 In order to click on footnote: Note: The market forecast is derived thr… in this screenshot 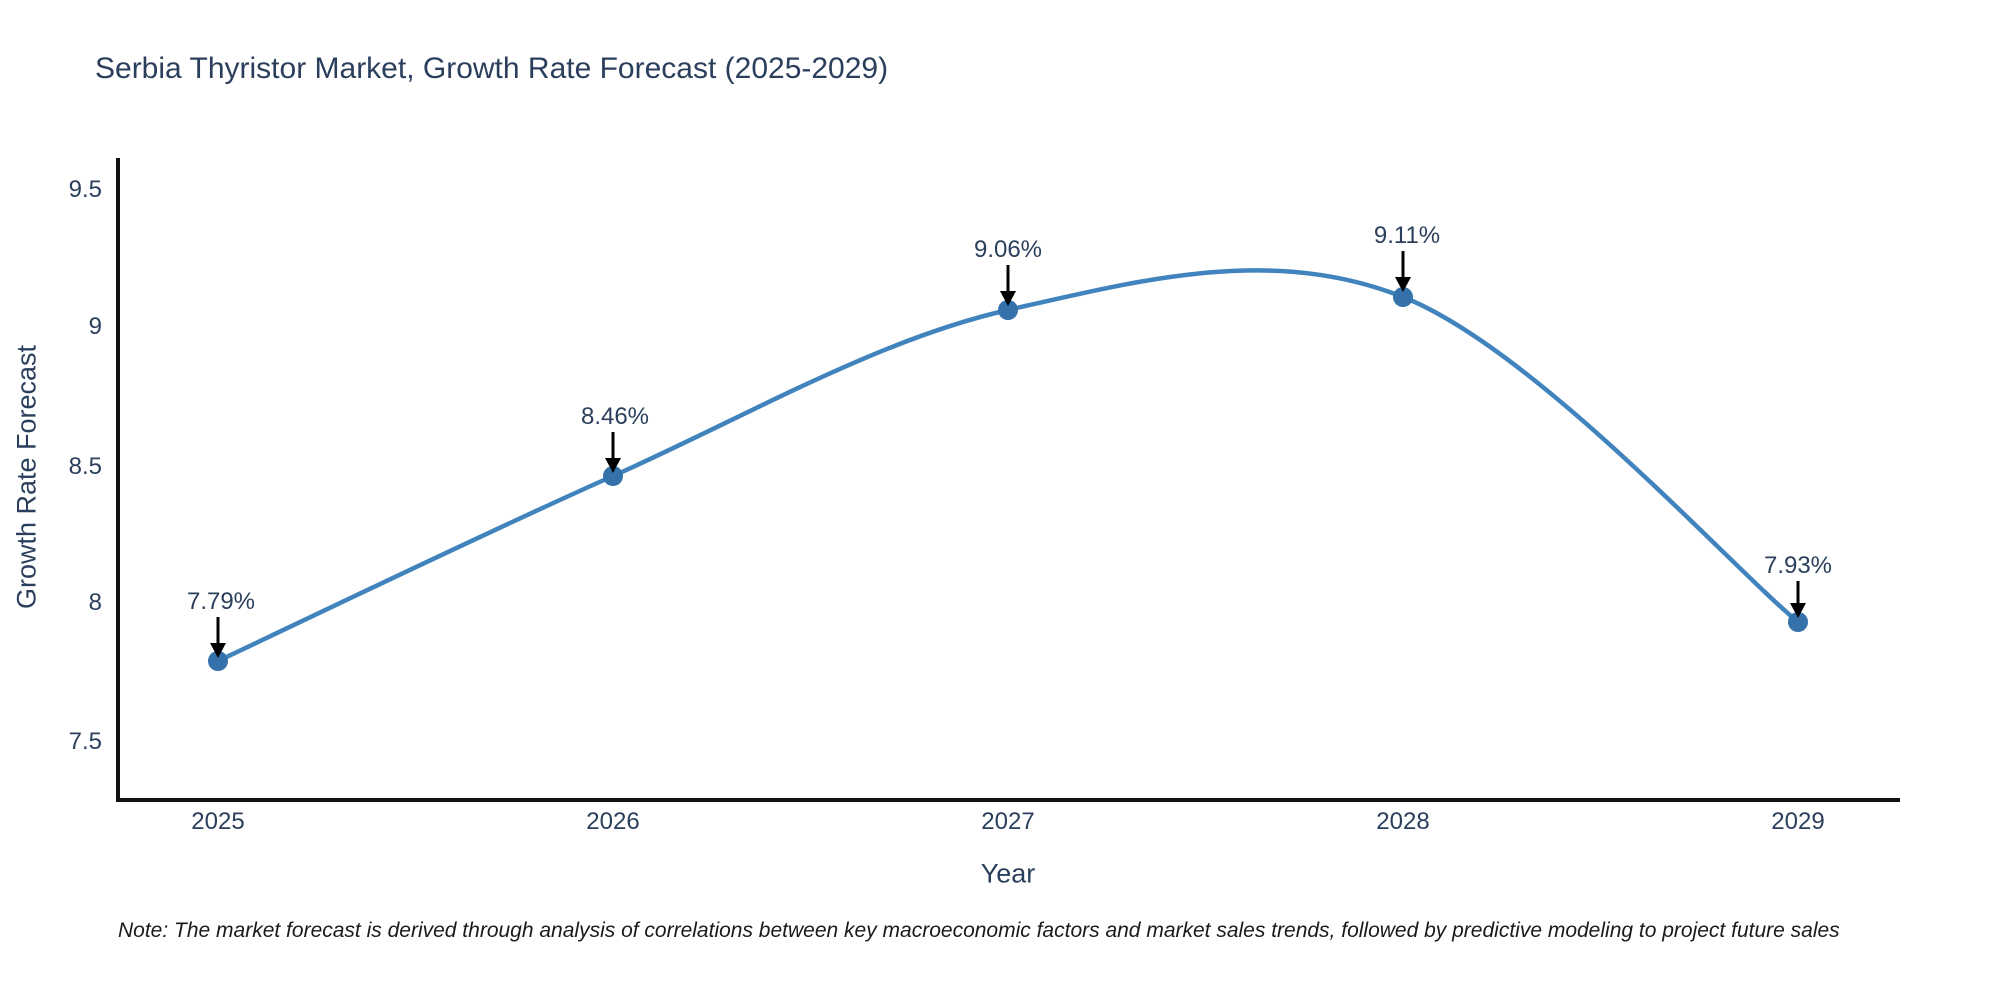, I will do `click(979, 930)`.